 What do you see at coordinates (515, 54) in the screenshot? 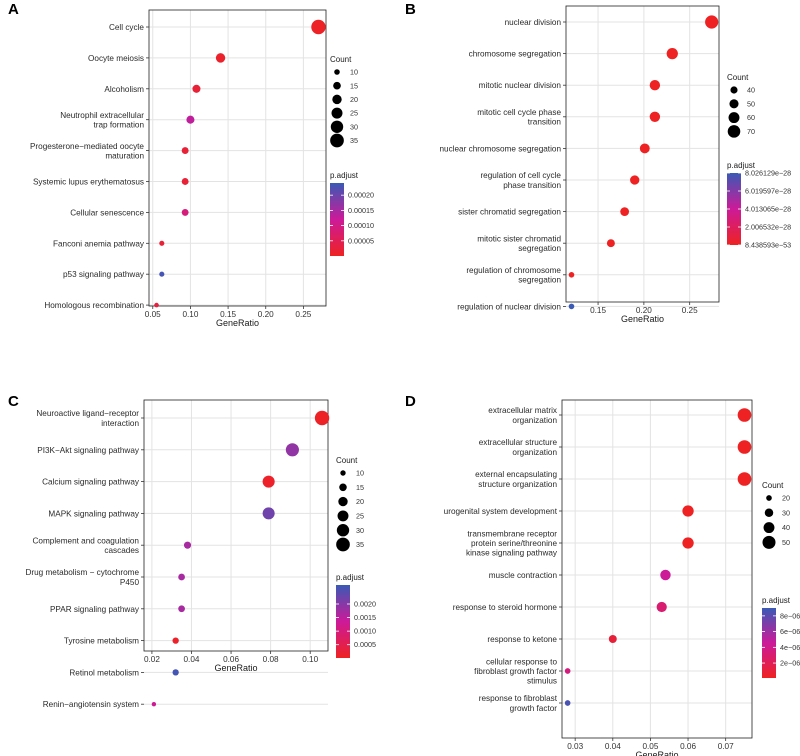
I see `category-label-line: chromosome segregation` at bounding box center [515, 54].